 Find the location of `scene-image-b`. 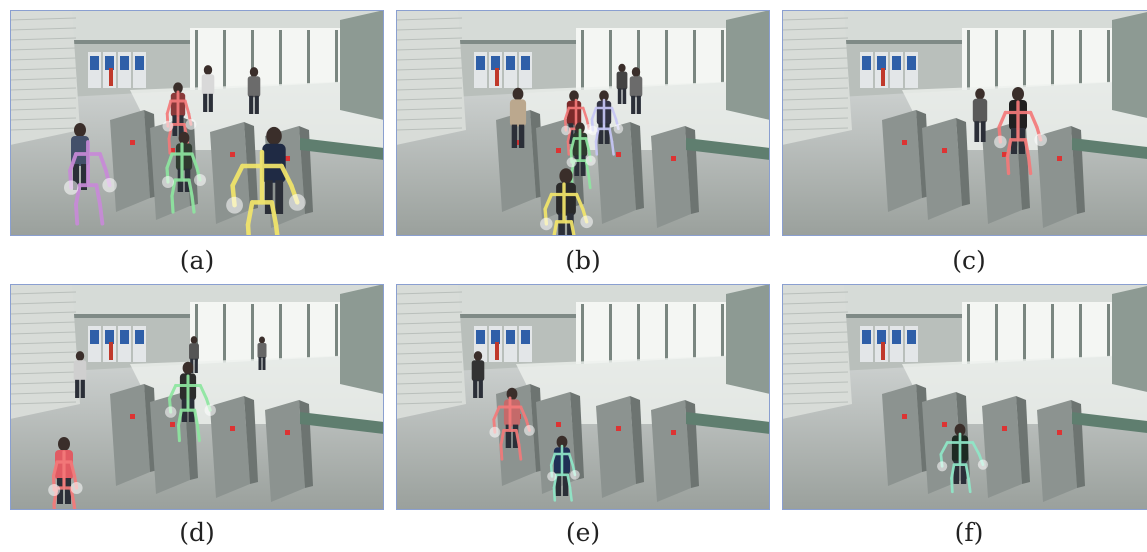

scene-image-b is located at coordinates (583, 123).